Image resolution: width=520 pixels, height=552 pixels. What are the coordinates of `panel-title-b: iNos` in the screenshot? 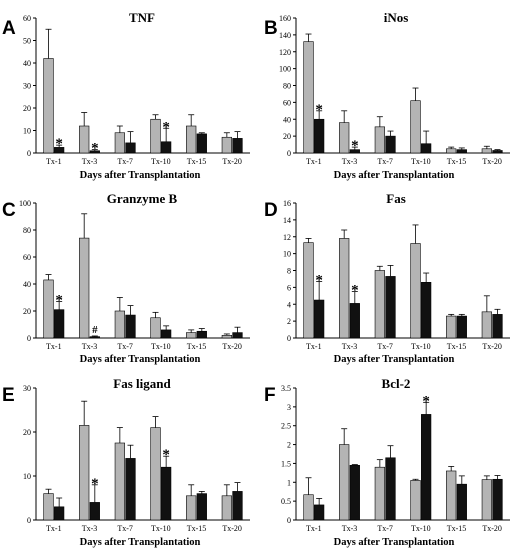 It's located at (396, 17).